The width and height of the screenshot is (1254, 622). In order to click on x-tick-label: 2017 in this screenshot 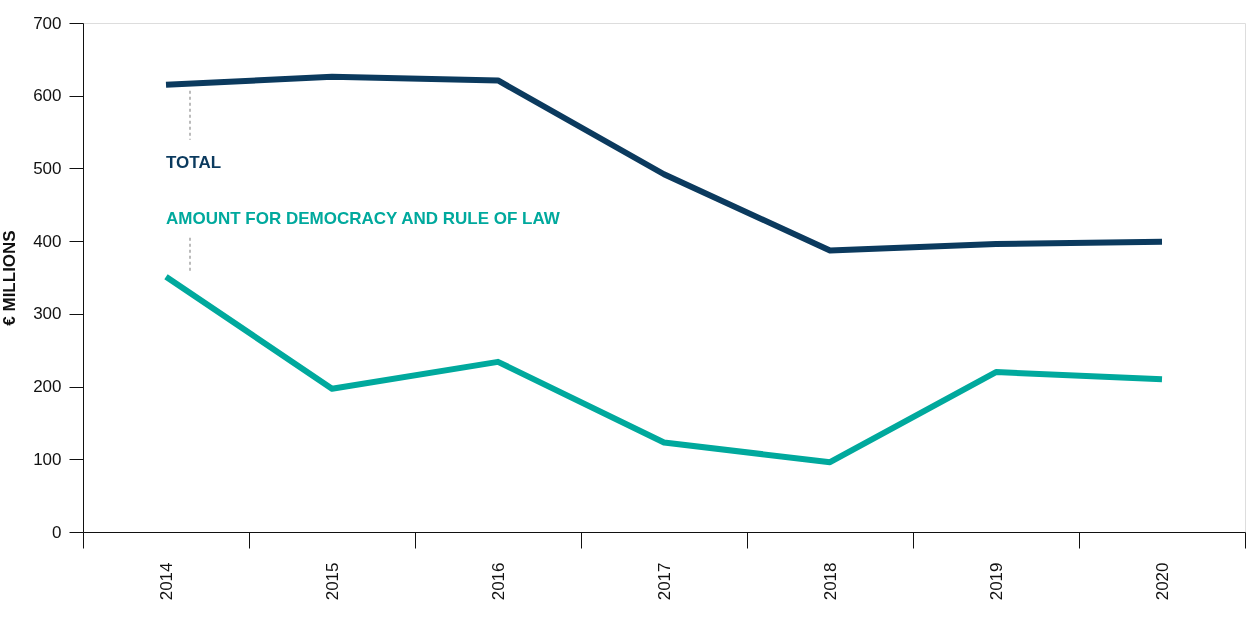, I will do `click(664, 581)`.